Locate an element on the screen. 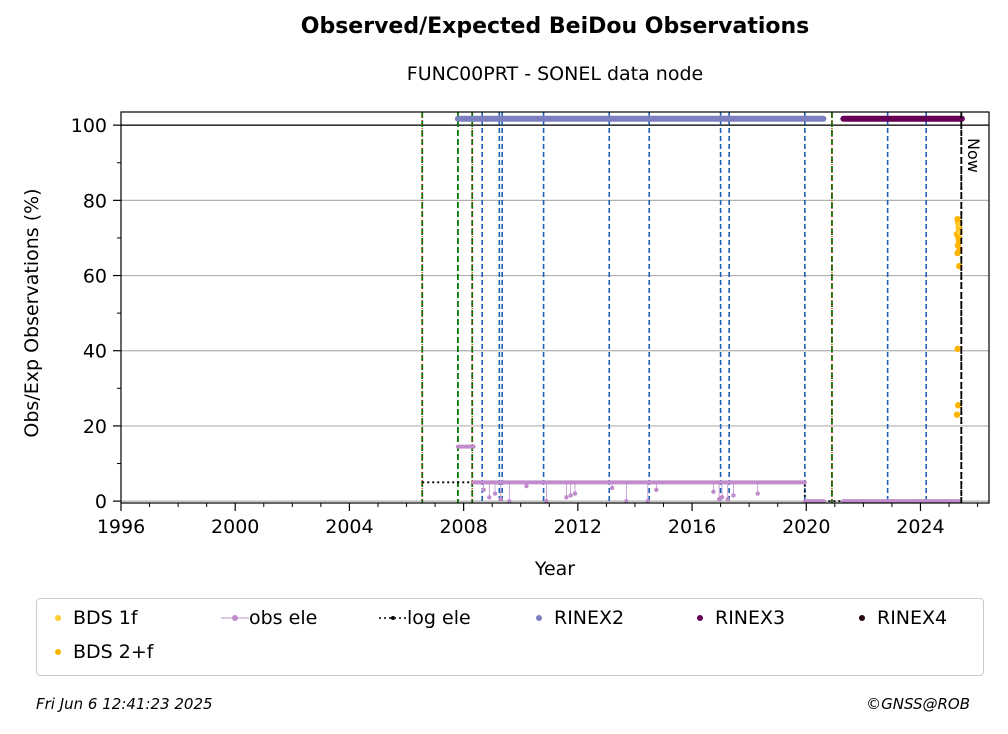  timestamp: Fri Jun 6 12:41:23 2025 is located at coordinates (124, 704).